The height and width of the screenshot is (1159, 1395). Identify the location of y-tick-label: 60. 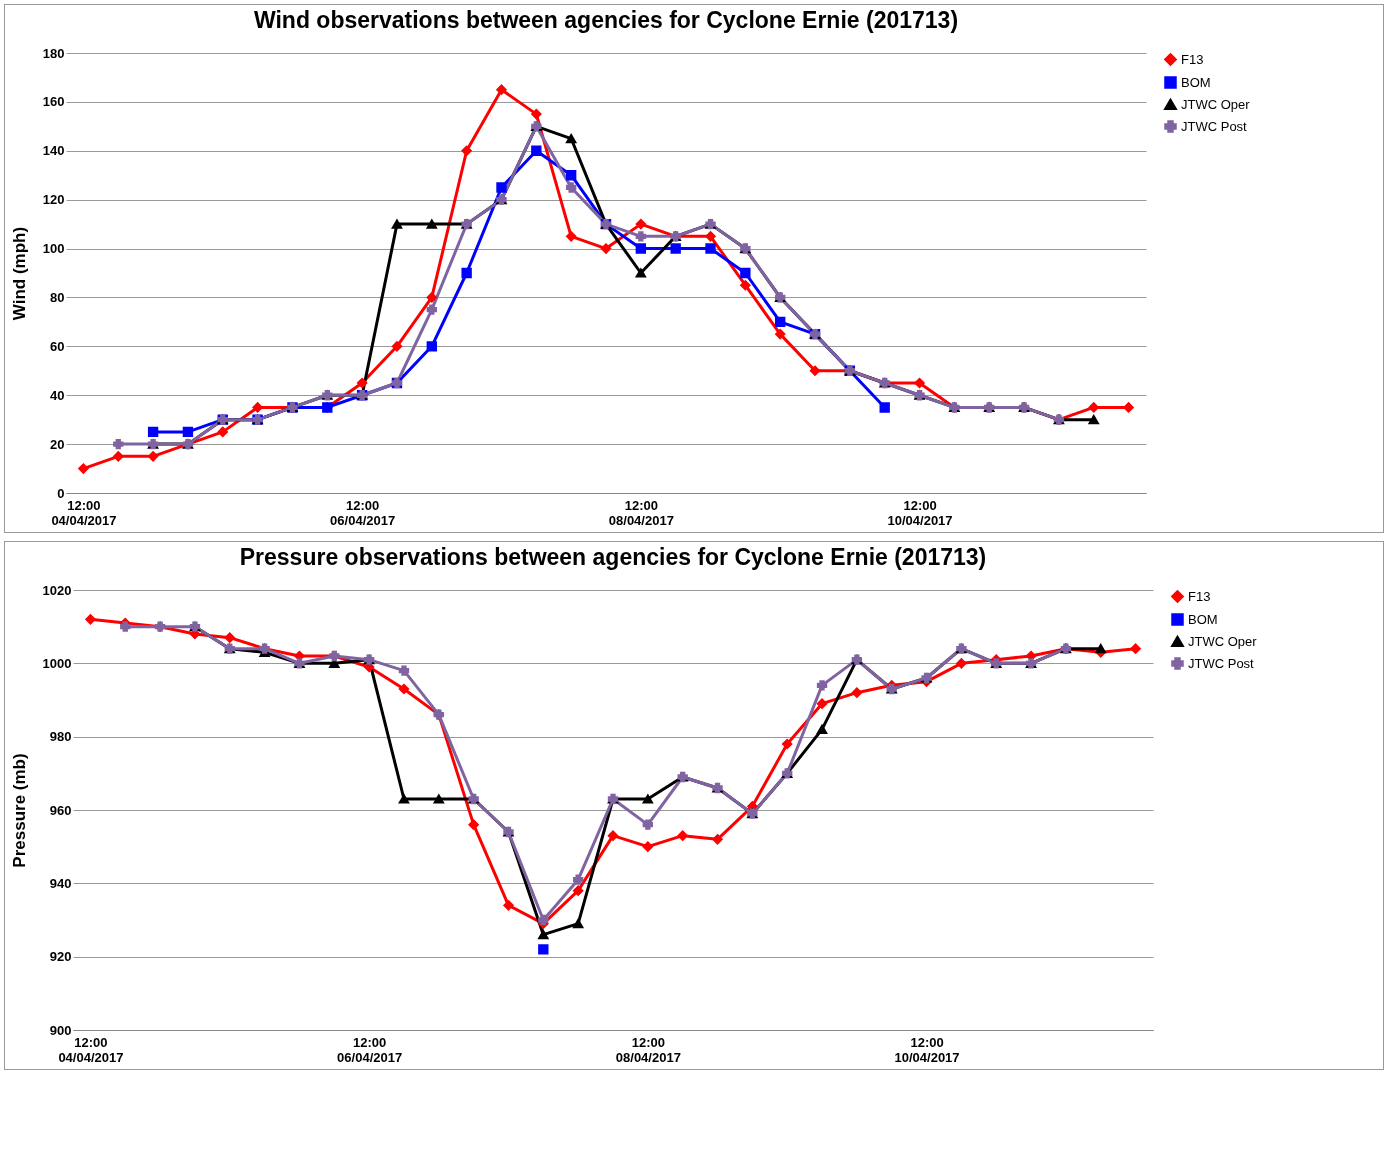
(57, 346).